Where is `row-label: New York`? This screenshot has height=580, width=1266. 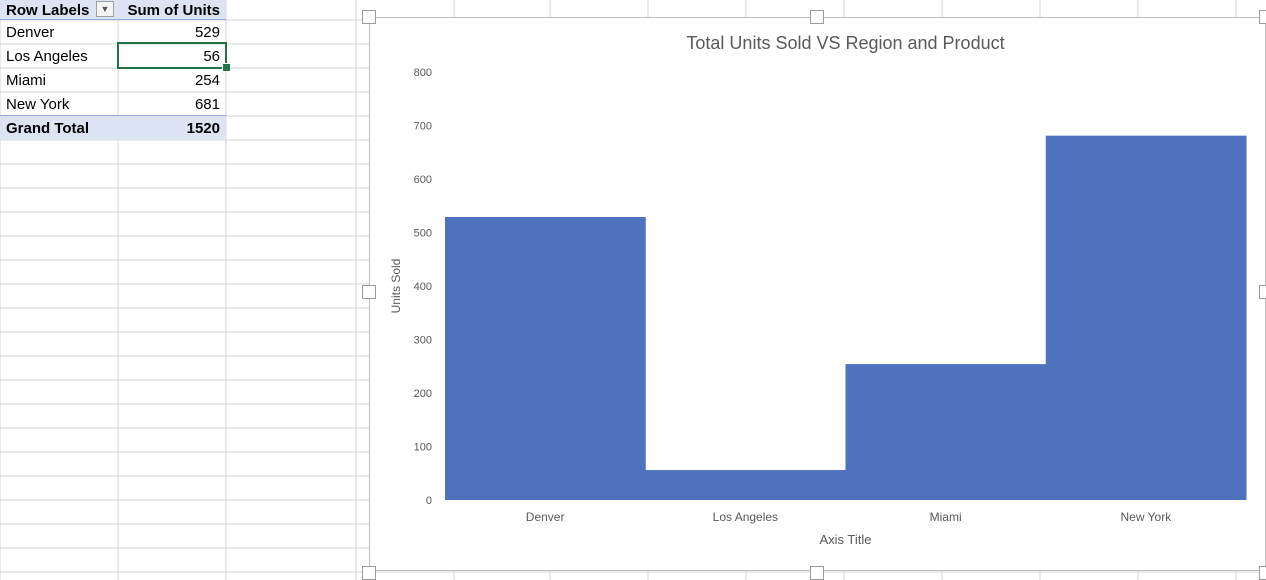
row-label: New York is located at coordinates (38, 104).